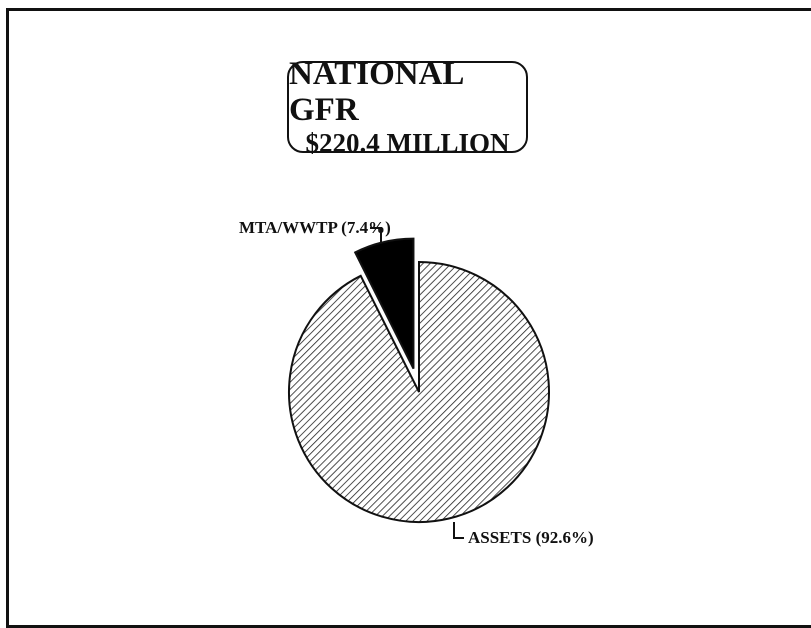  I want to click on leader-assets, so click(458, 530).